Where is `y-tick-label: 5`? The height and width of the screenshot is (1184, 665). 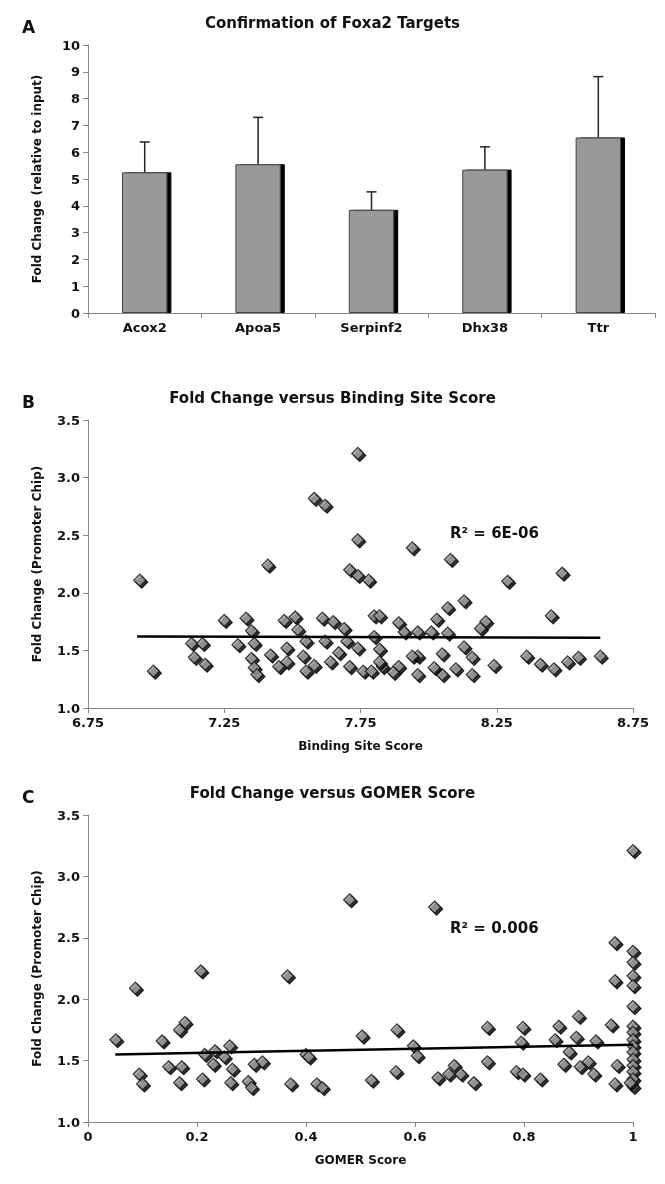
y-tick-label: 5 is located at coordinates (75, 179).